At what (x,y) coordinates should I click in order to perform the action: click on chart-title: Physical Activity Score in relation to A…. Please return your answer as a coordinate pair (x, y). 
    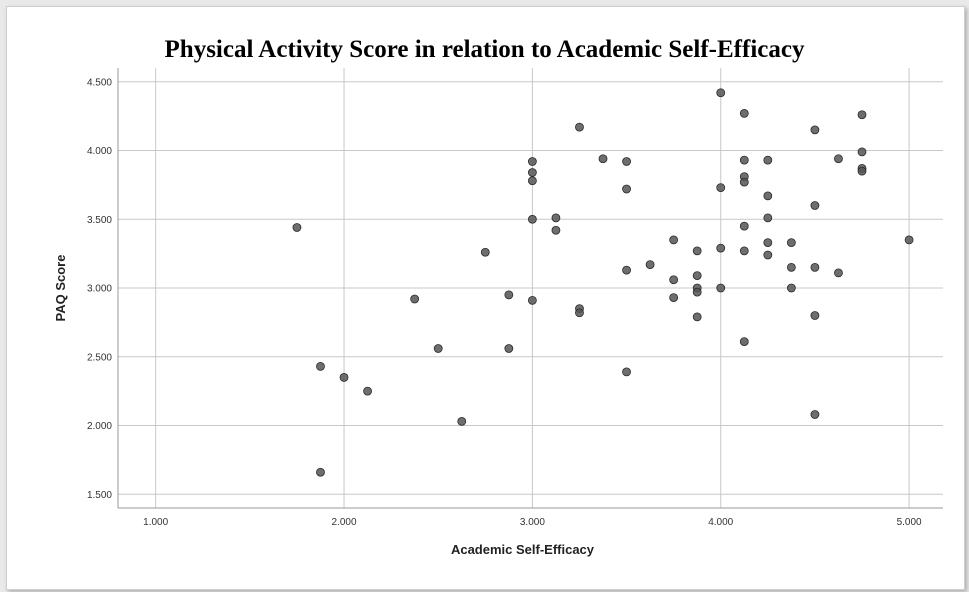
    Looking at the image, I should click on (484, 49).